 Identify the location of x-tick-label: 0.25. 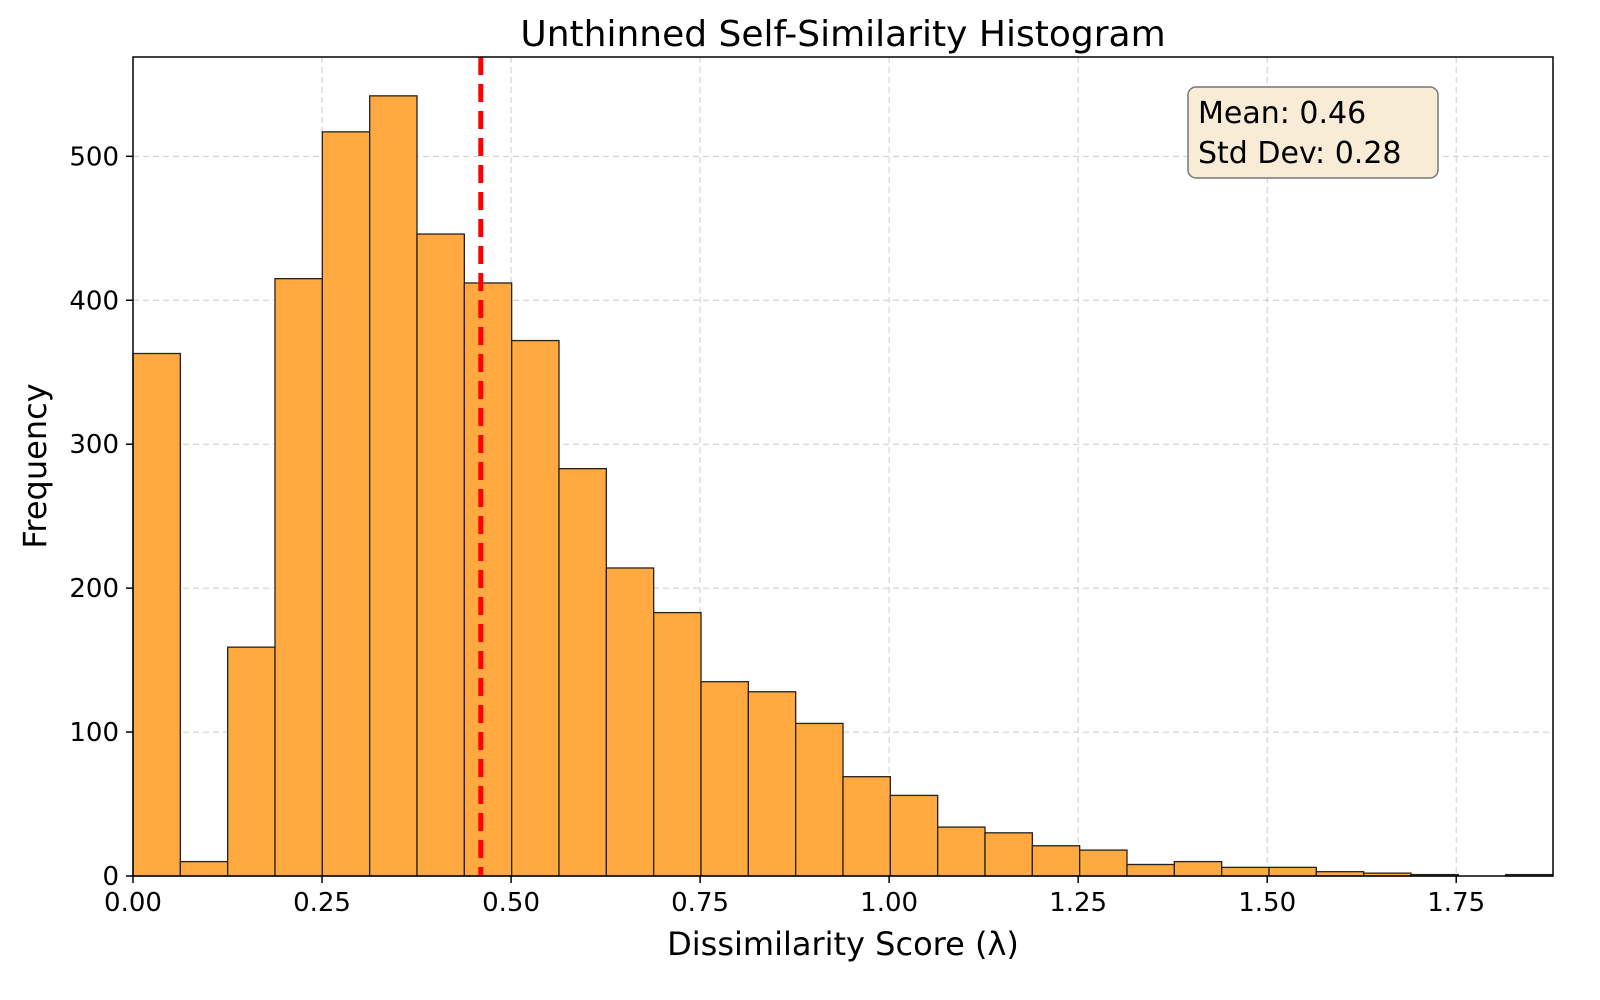
(322, 903).